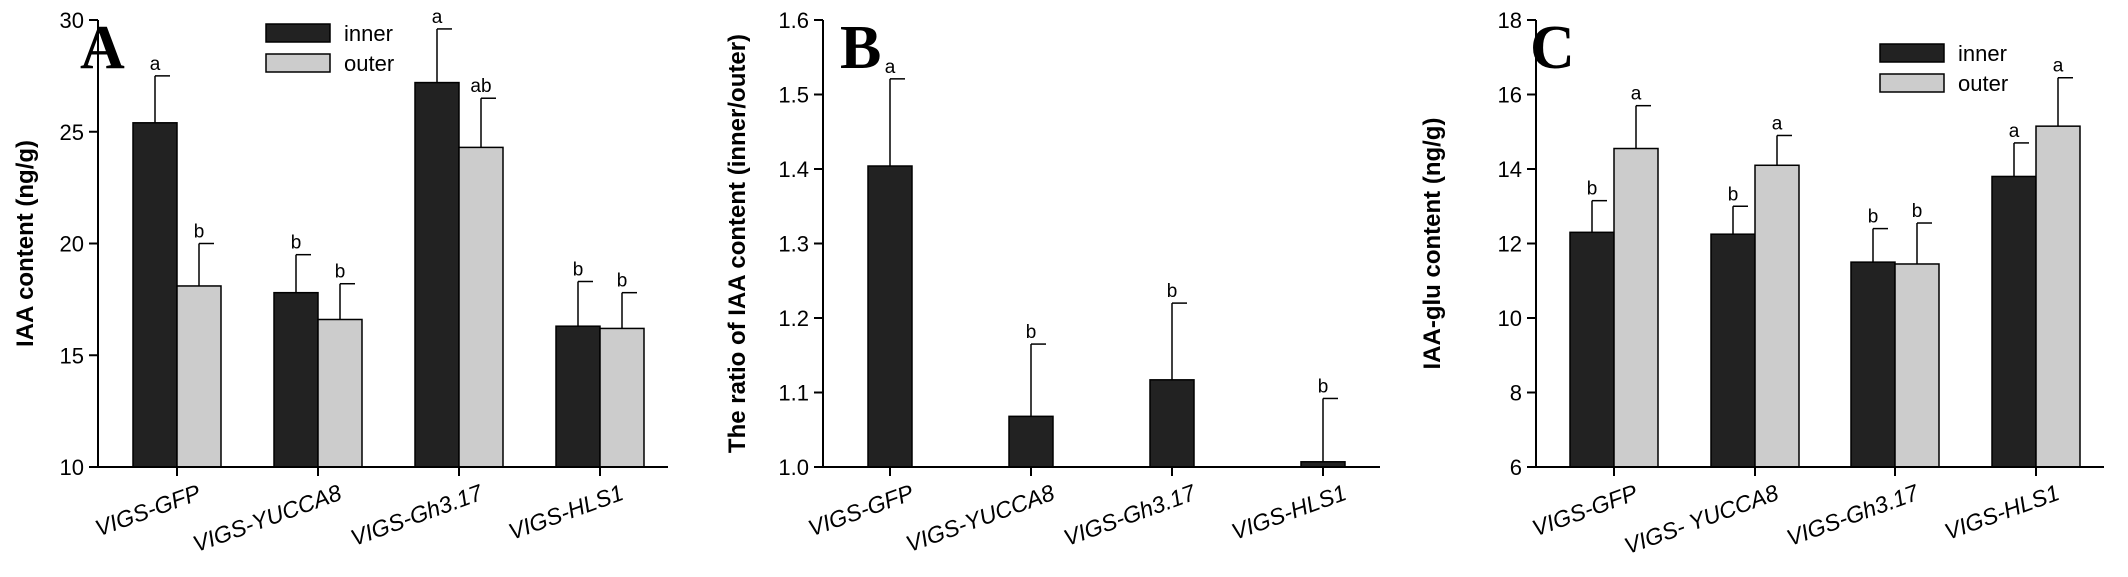  Describe the element at coordinates (1510, 20) in the screenshot. I see `y-tick-label: 18` at that location.